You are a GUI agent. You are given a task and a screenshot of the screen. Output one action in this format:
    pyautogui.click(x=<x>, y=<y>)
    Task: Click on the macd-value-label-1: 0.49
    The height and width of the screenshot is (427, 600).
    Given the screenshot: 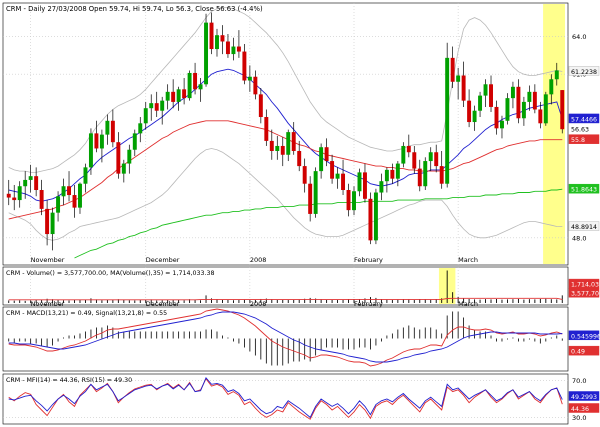 What is the action you would take?
    pyautogui.click(x=578, y=352)
    